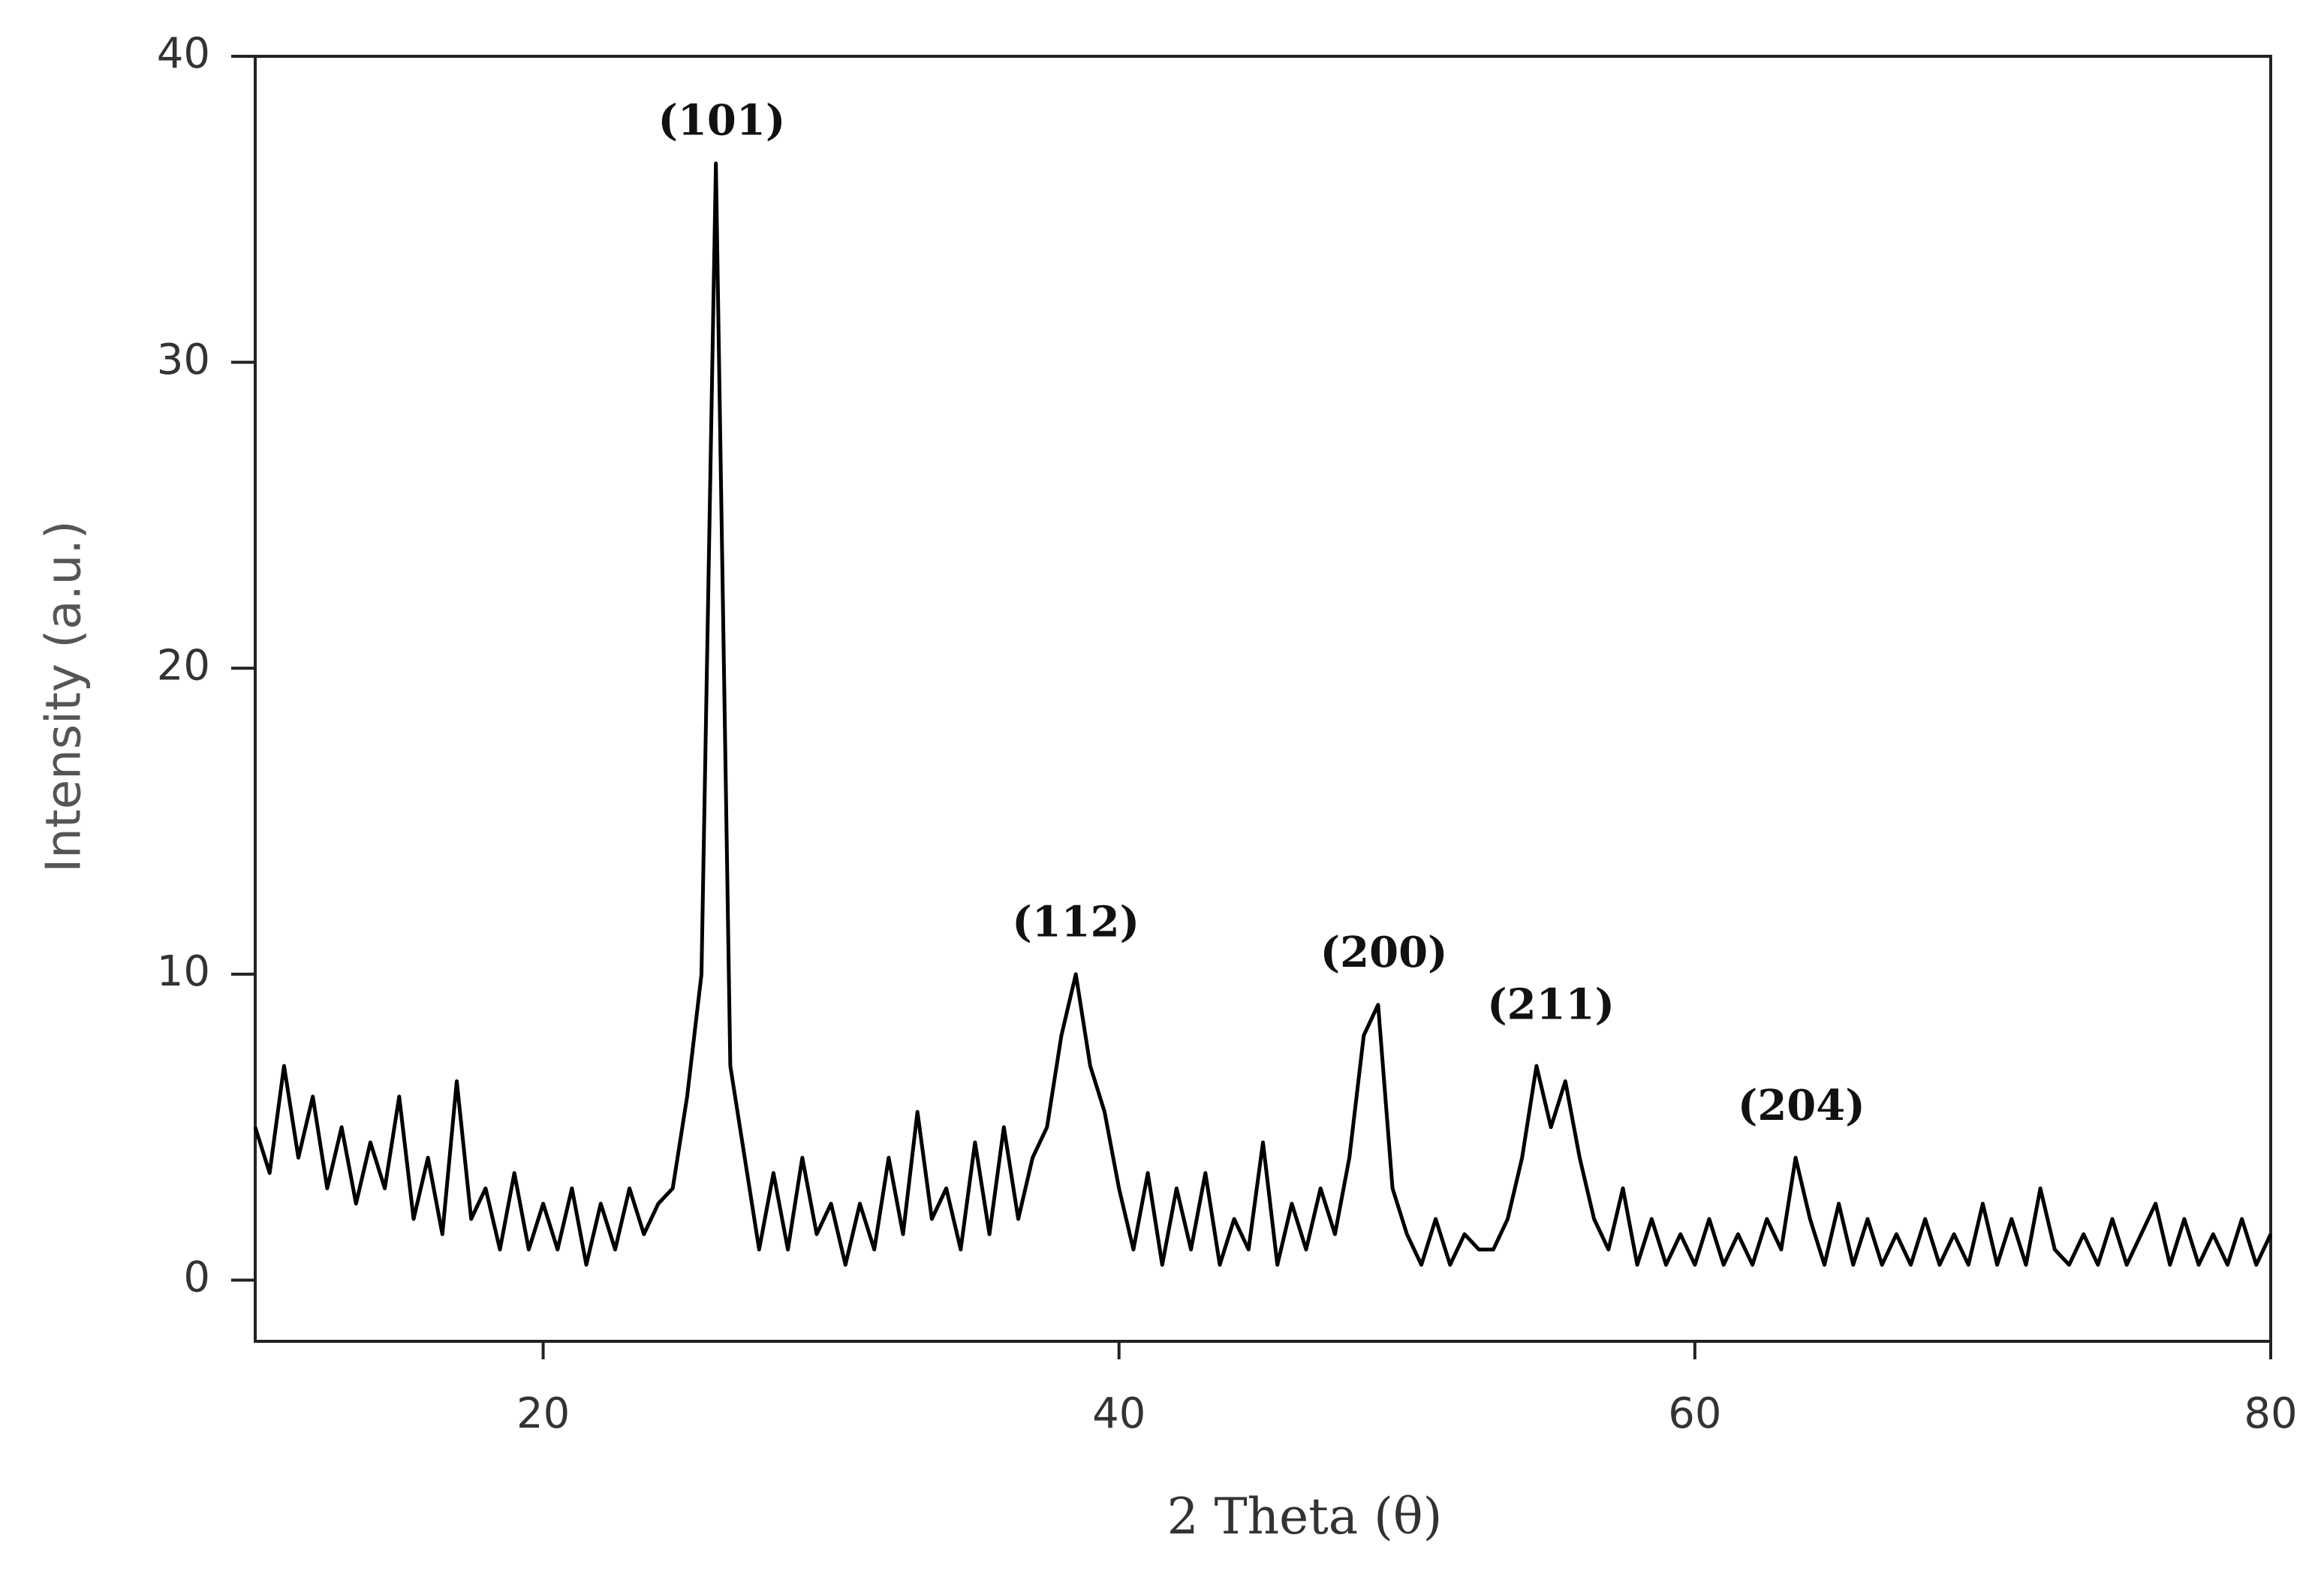  I want to click on x-tick-label: 20, so click(543, 1413).